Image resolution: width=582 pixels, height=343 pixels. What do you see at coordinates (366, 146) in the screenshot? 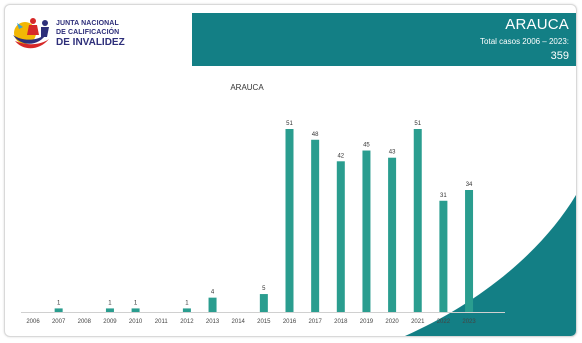
I see `bar-data-label: 45` at bounding box center [366, 146].